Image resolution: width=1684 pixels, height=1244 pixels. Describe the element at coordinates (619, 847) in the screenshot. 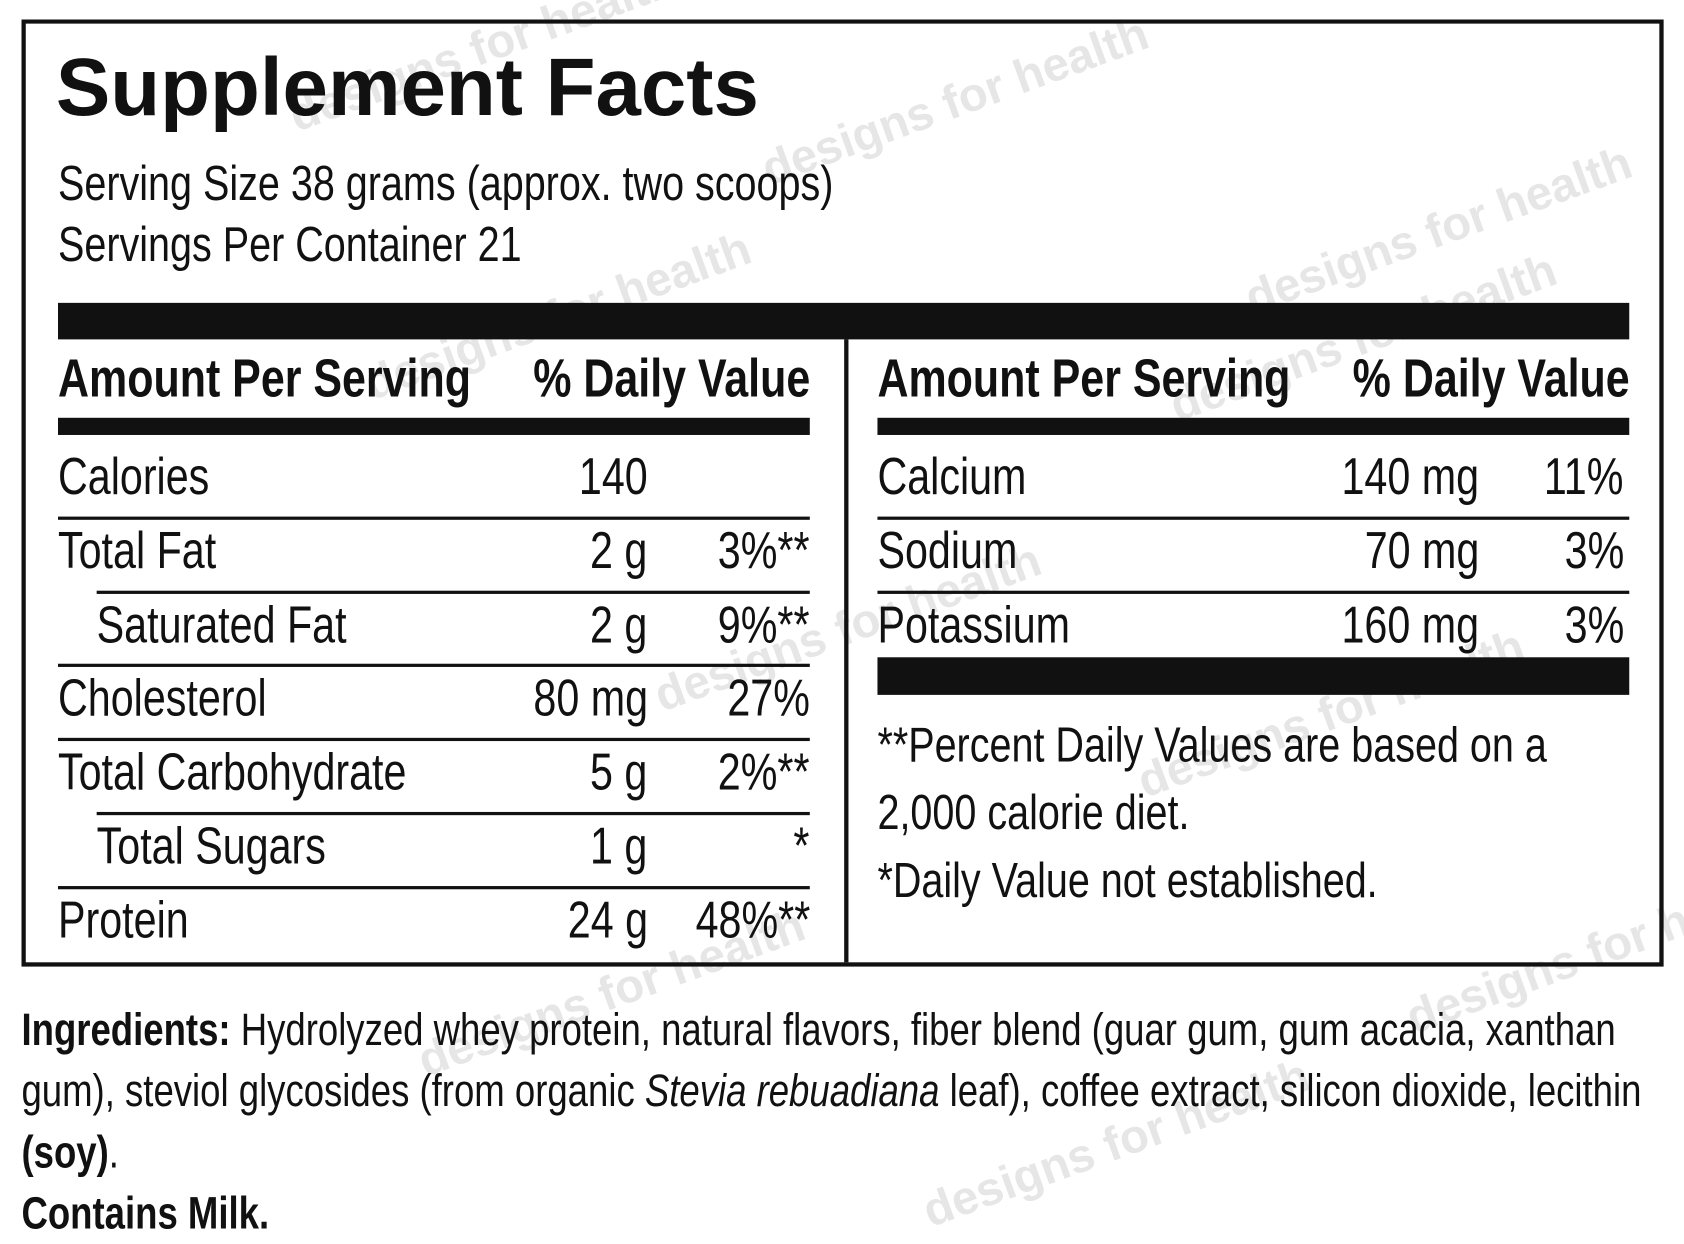

I see `amount: 1 g` at that location.